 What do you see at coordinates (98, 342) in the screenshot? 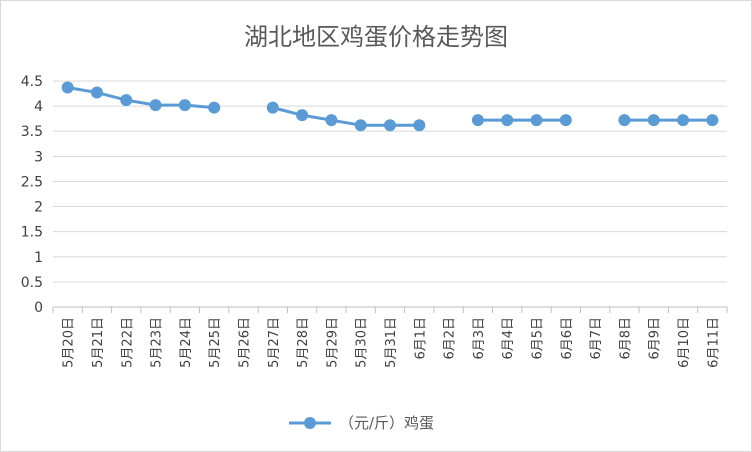
I see `x-tick-label: 5月21日` at bounding box center [98, 342].